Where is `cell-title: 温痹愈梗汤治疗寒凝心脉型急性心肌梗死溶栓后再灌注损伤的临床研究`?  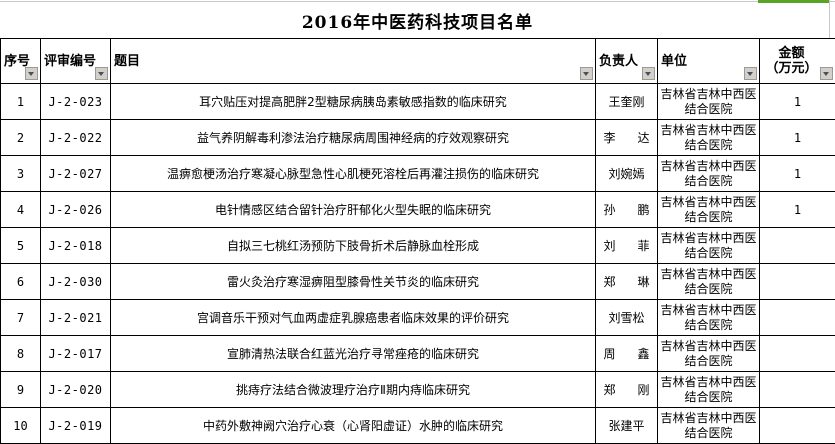
cell-title: 温痹愈梗汤治疗寒凝心脉型急性心肌梗死溶栓后再灌注损伤的临床研究 is located at coordinates (353, 174).